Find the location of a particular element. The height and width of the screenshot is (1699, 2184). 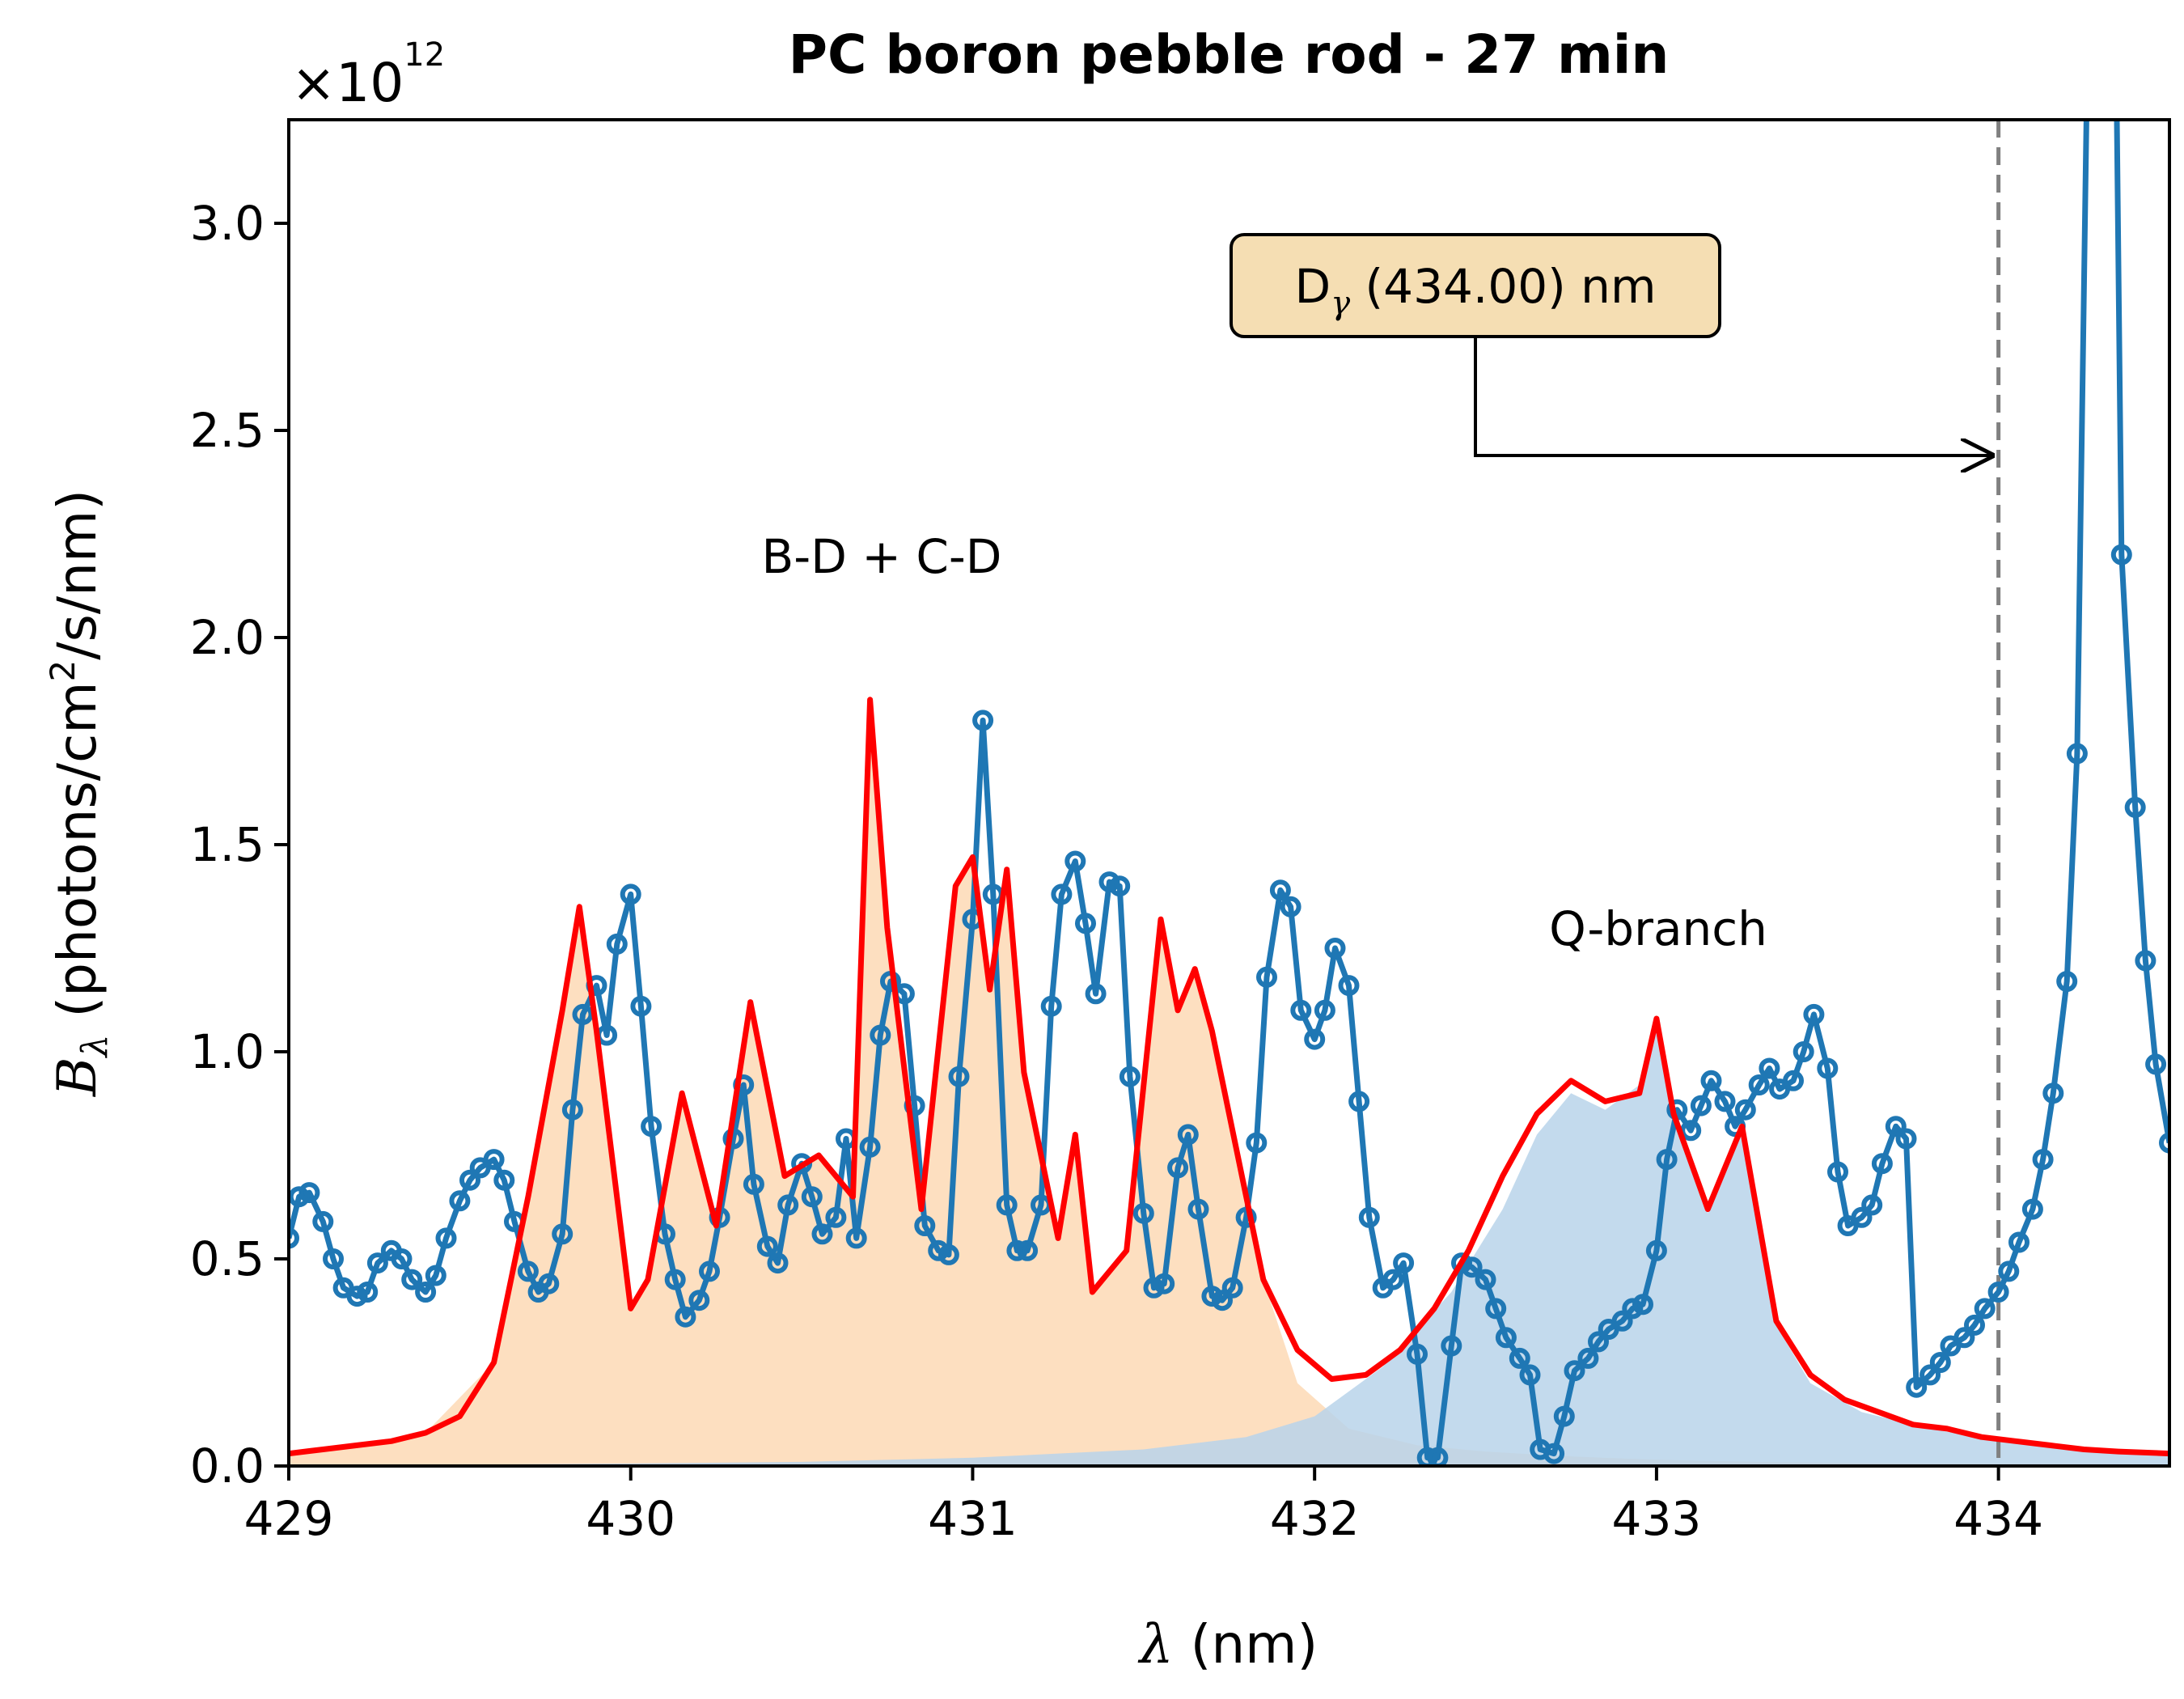

y-tick-label: 3.0 is located at coordinates (227, 223).